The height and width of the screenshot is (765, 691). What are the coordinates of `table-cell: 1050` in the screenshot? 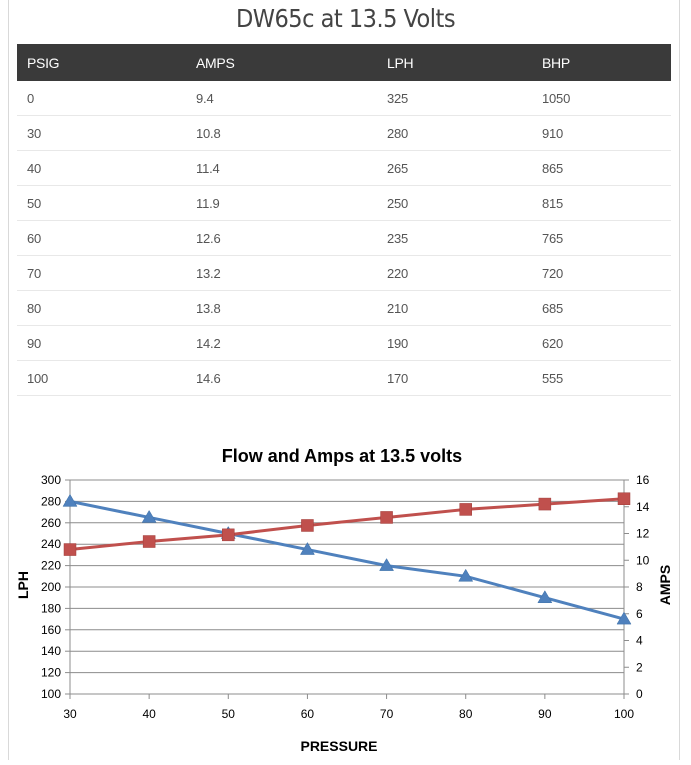 It's located at (601, 98).